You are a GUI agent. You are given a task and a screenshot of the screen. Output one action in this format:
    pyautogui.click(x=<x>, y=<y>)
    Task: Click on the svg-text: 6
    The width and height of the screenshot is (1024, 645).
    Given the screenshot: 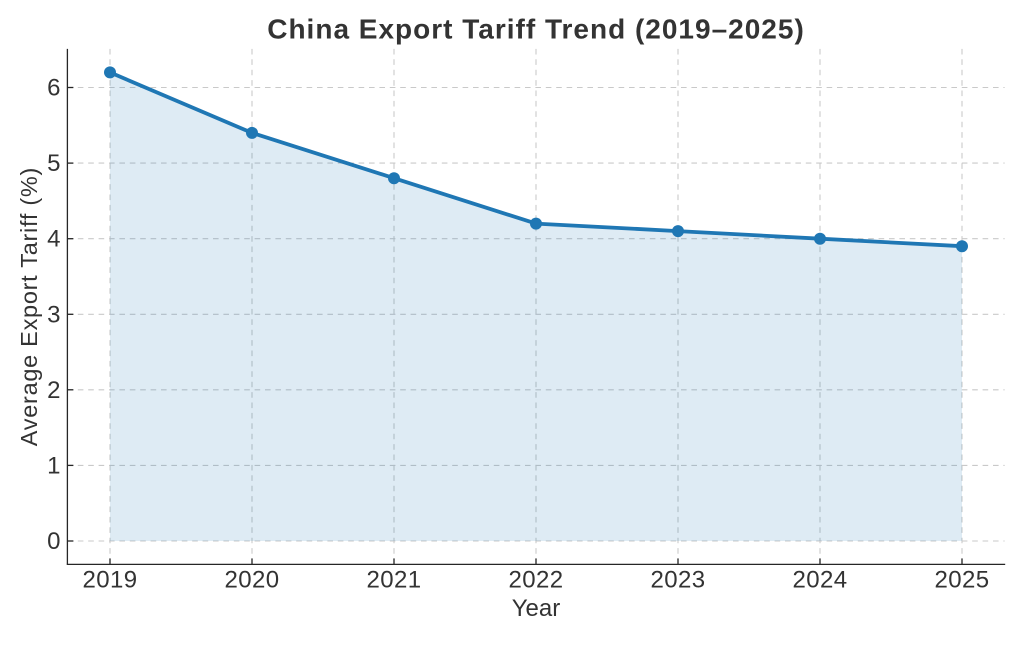 What is the action you would take?
    pyautogui.click(x=53, y=88)
    